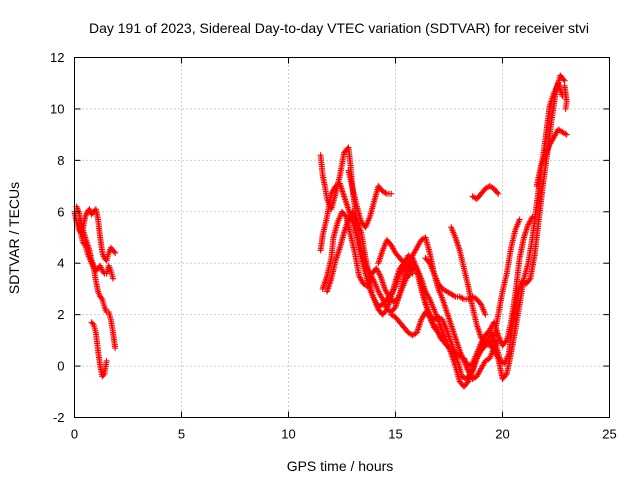 This screenshot has width=640, height=480. I want to click on y-tick-label: 4, so click(60, 263).